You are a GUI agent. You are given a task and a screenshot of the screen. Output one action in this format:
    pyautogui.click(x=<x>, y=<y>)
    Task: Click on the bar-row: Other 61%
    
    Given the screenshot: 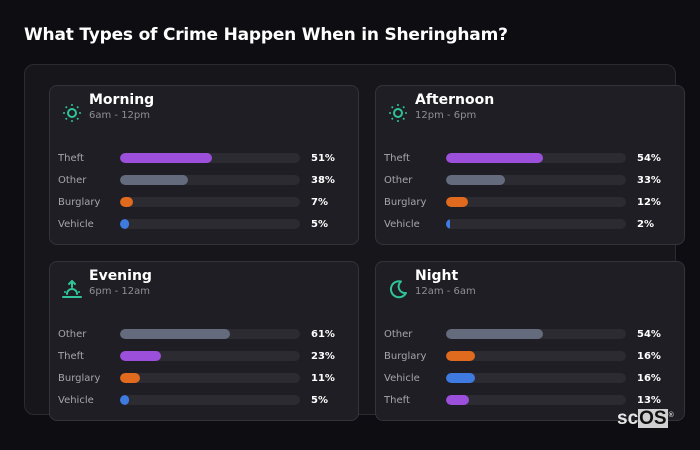 What is the action you would take?
    pyautogui.click(x=203, y=334)
    